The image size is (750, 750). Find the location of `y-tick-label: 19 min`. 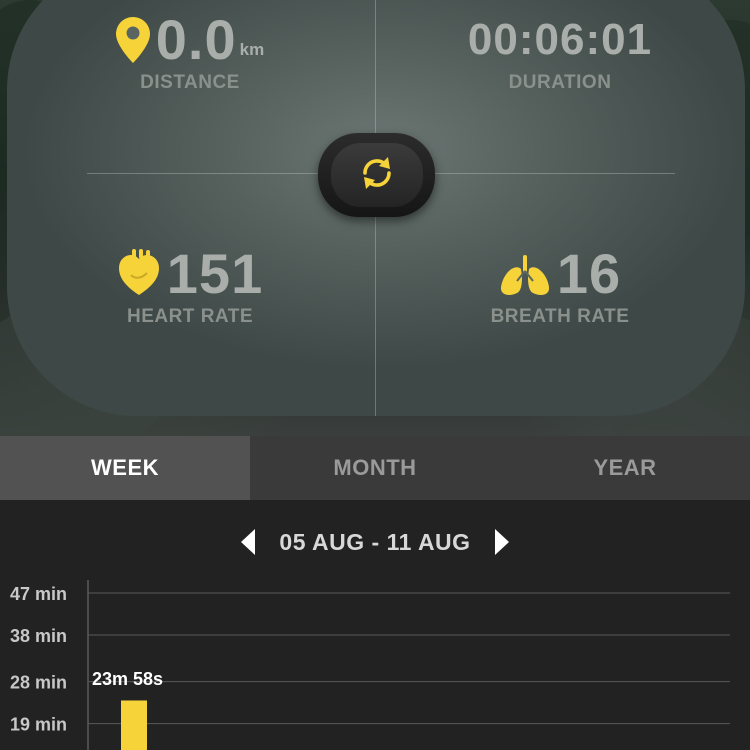

y-tick-label: 19 min is located at coordinates (38, 725).